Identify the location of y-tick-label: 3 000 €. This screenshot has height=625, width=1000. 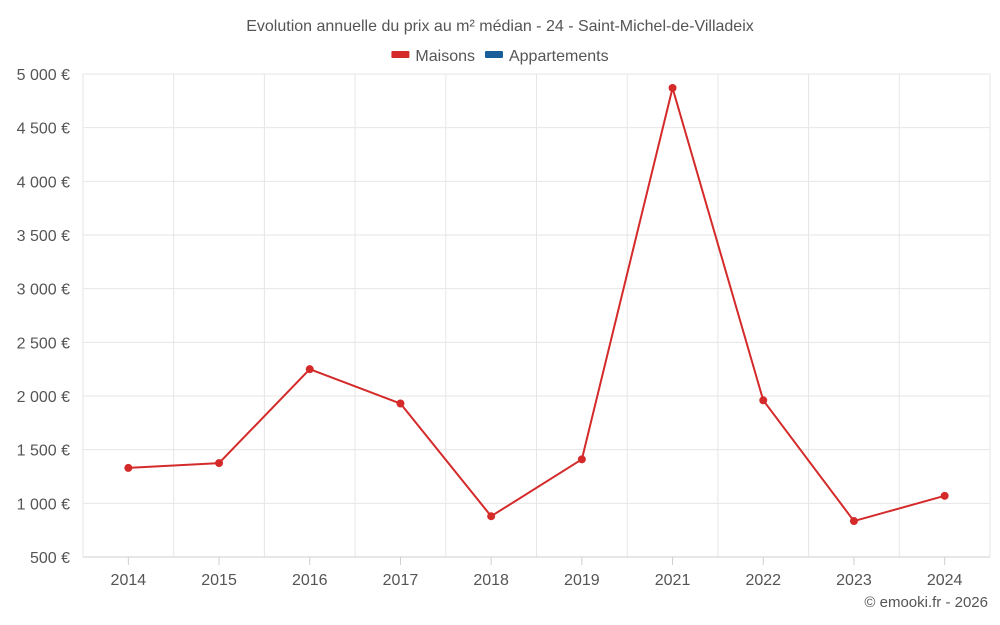
(43, 290).